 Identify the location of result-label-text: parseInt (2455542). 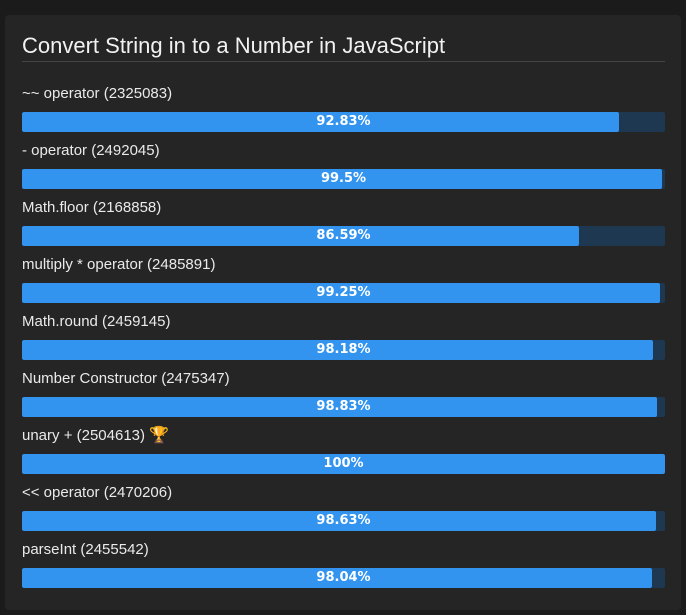
(85, 549).